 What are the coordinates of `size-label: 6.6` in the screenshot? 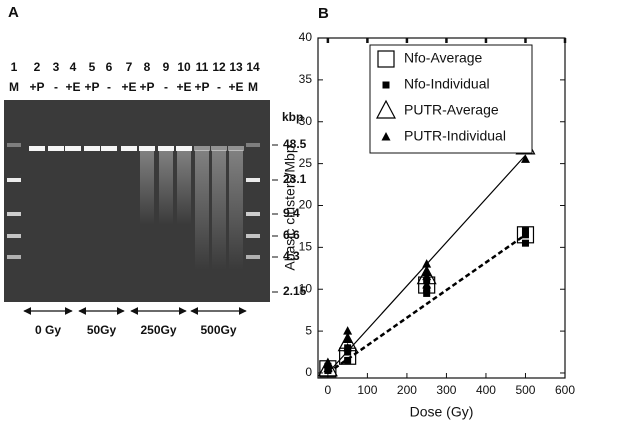 It's located at (291, 235).